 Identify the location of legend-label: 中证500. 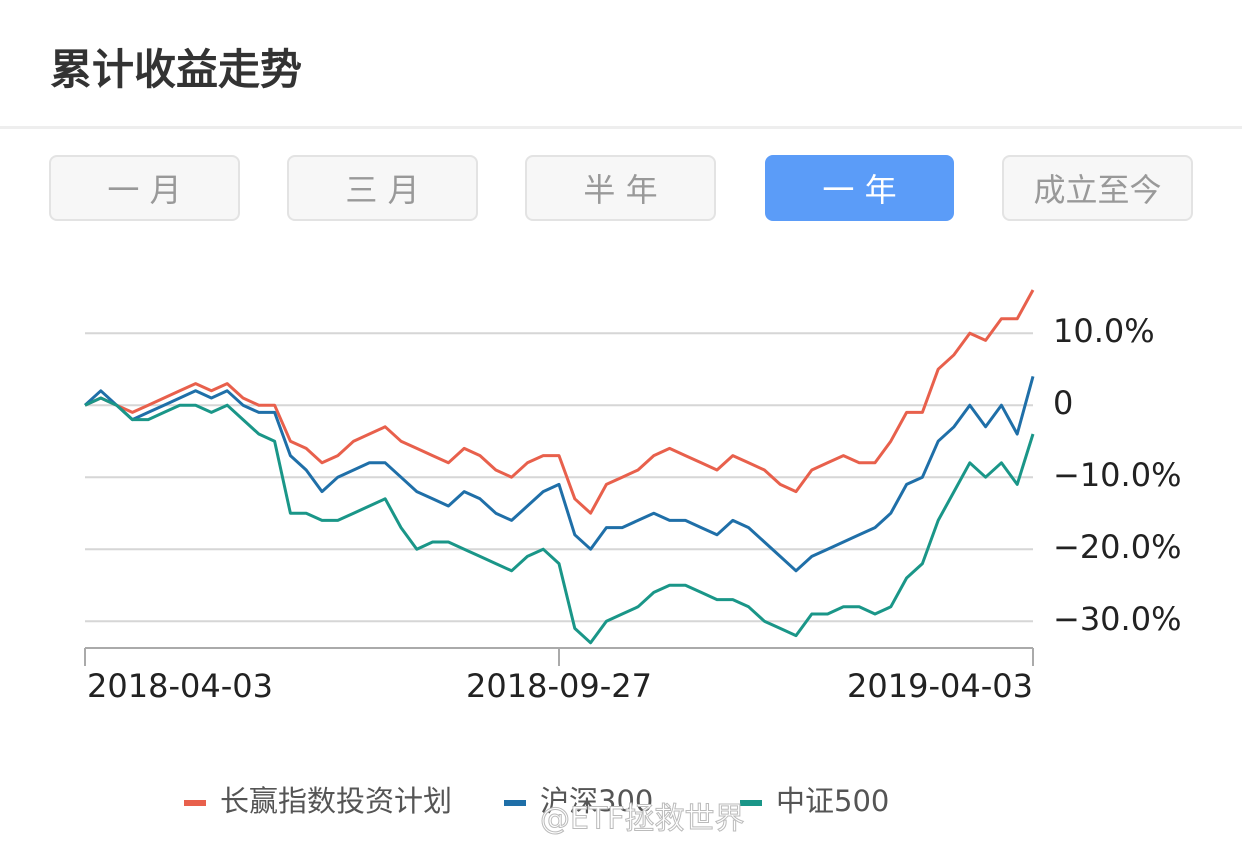
(832, 801).